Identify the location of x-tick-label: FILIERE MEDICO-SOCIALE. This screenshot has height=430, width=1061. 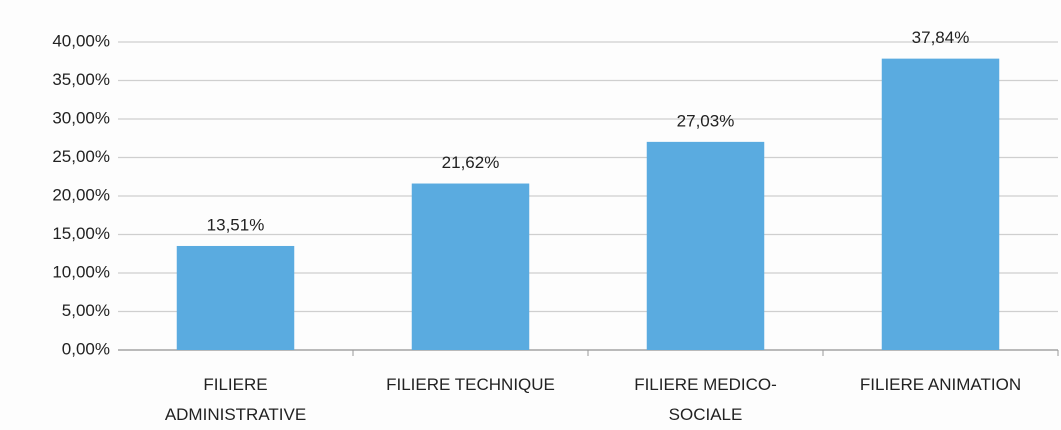
(705, 399).